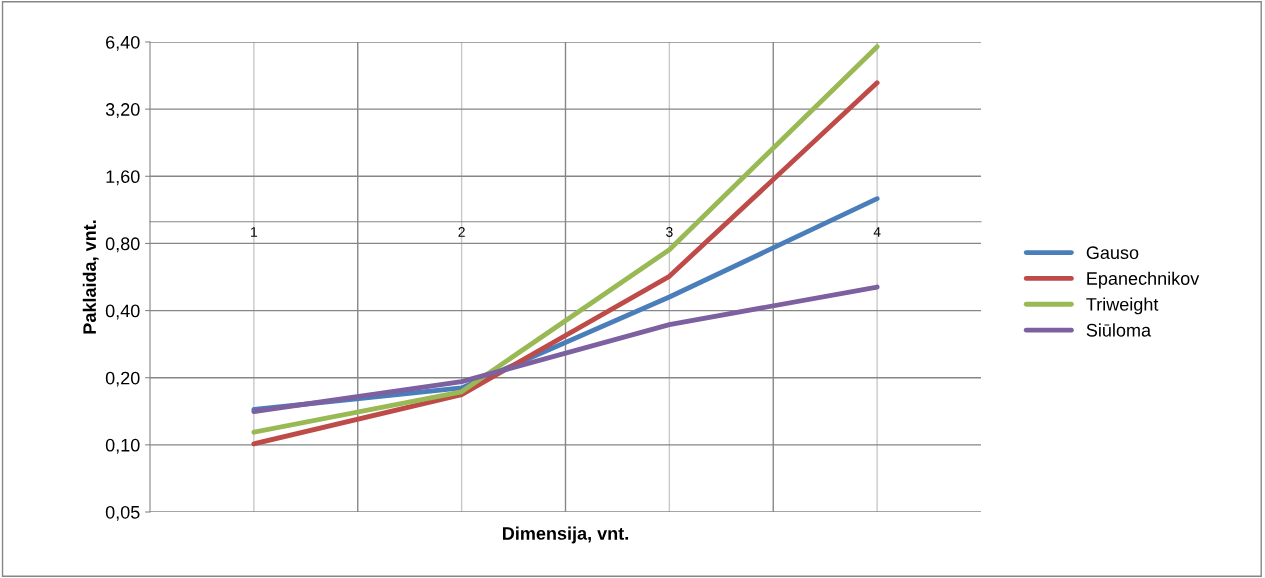 This screenshot has height=578, width=1265. What do you see at coordinates (1122, 306) in the screenshot?
I see `legend-label: Triweight` at bounding box center [1122, 306].